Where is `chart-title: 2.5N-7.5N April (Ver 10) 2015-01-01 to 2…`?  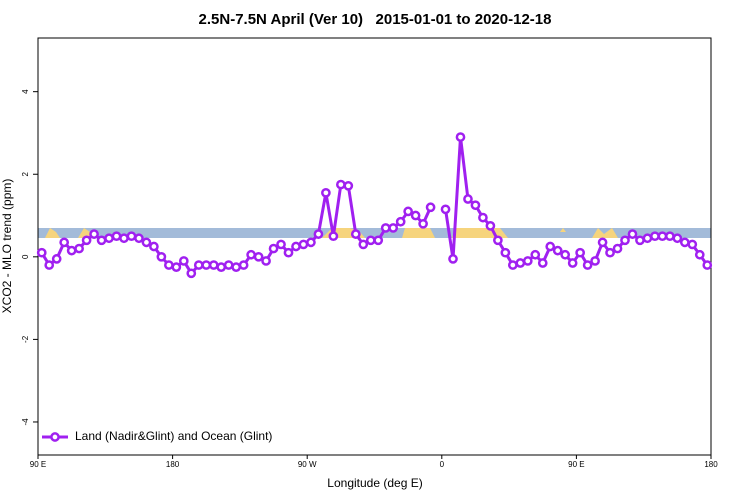 chart-title: 2.5N-7.5N April (Ver 10) 2015-01-01 to 2… is located at coordinates (375, 19).